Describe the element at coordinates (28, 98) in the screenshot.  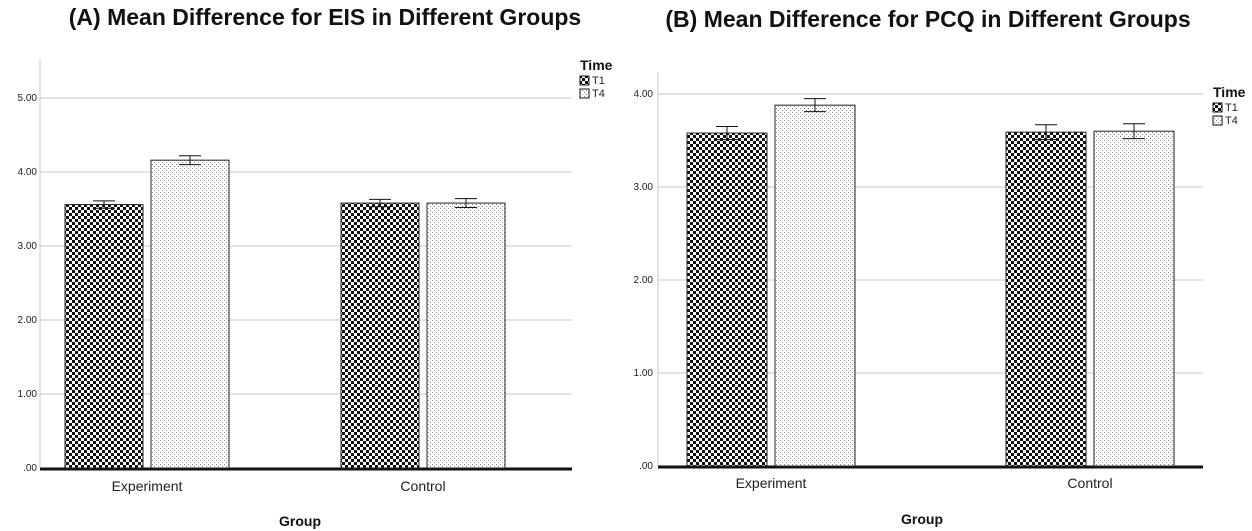
I see `y-tick-label: 5.00` at that location.